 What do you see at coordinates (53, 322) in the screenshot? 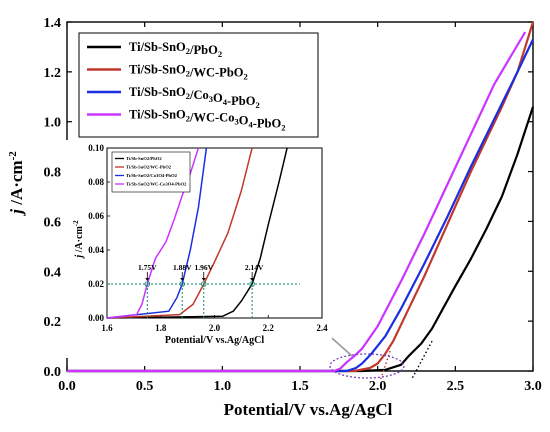
I see `y-tick-label: 0.2` at bounding box center [53, 322].